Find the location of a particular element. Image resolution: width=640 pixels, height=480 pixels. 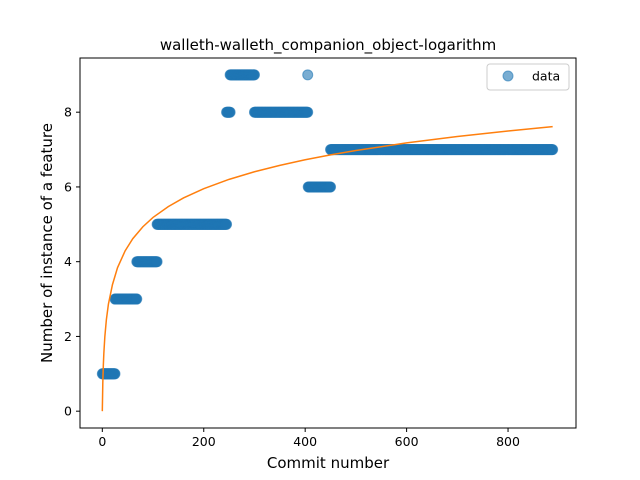

x-axis-label: Commit number is located at coordinates (328, 463).